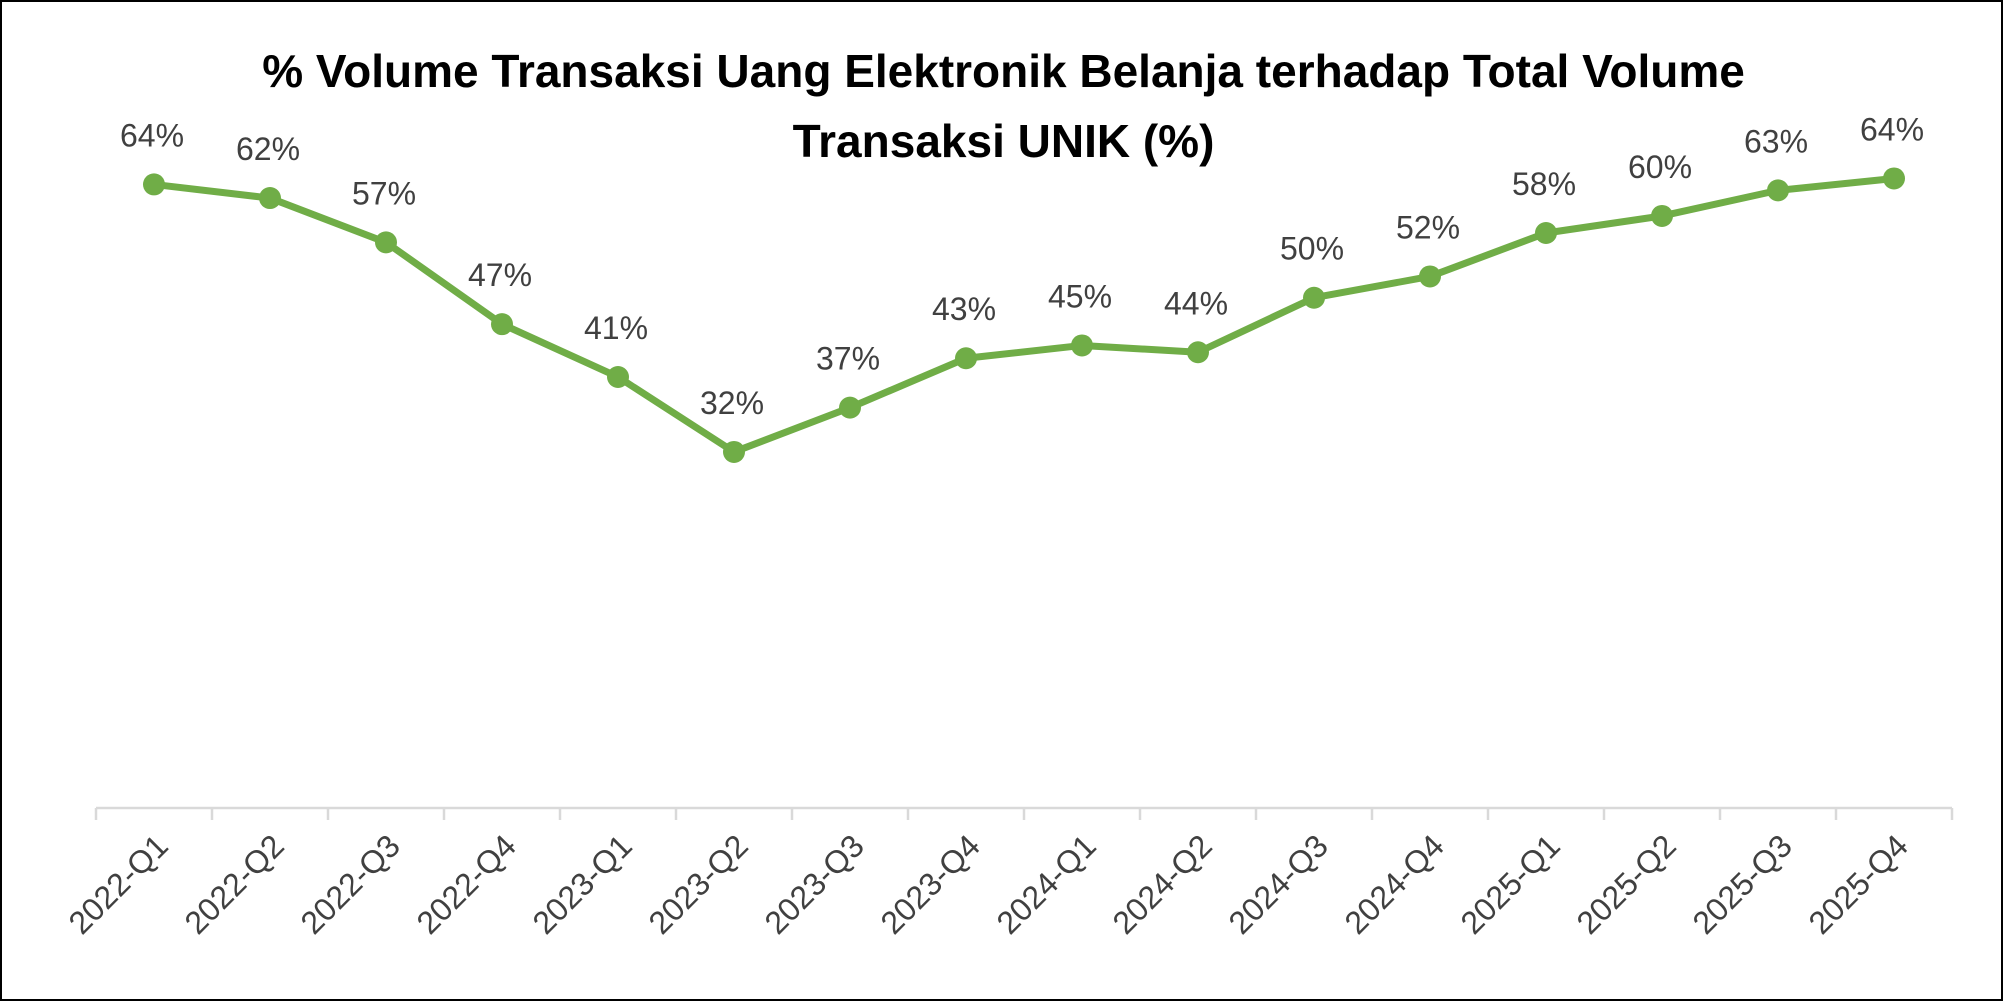 The width and height of the screenshot is (2003, 1003). I want to click on data-label: 63%, so click(1776, 141).